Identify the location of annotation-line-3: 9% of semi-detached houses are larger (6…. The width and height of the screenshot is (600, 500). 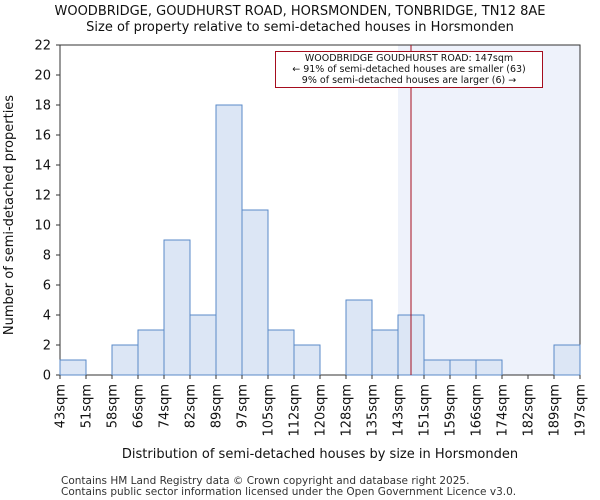
(409, 80).